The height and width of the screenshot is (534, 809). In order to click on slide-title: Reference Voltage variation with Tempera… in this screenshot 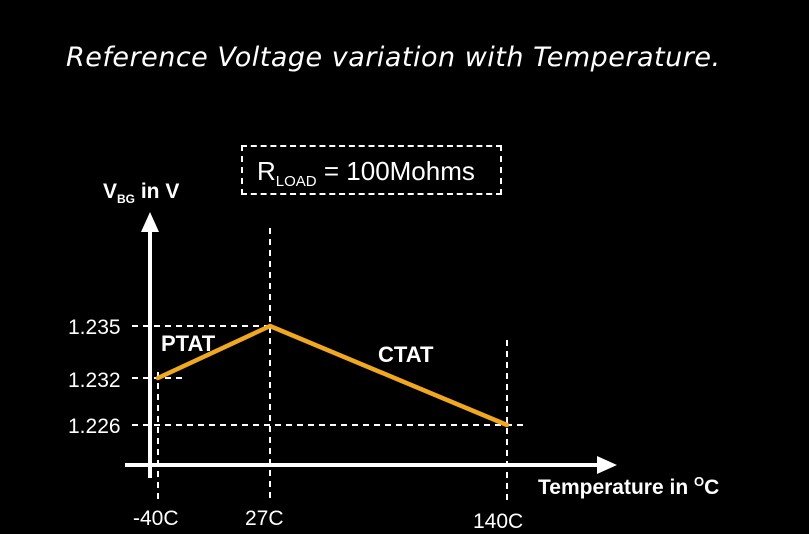, I will do `click(393, 57)`.